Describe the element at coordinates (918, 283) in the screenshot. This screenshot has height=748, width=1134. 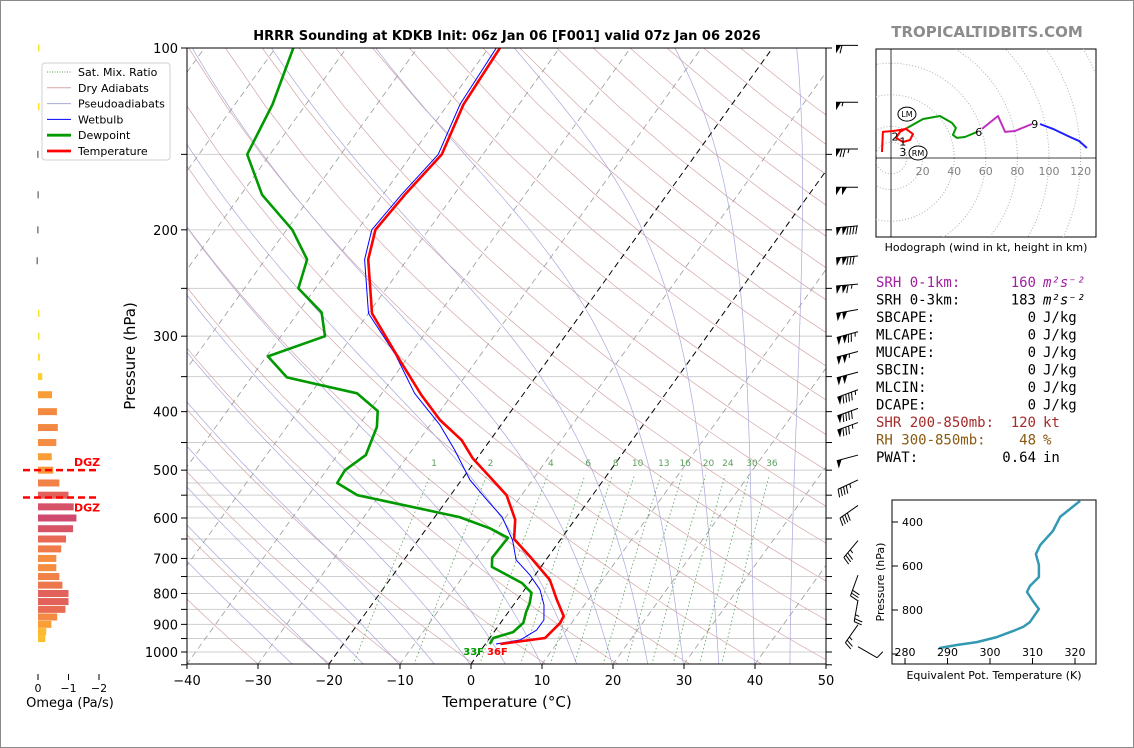
I see `stat-label: SRH 0-1km:` at that location.